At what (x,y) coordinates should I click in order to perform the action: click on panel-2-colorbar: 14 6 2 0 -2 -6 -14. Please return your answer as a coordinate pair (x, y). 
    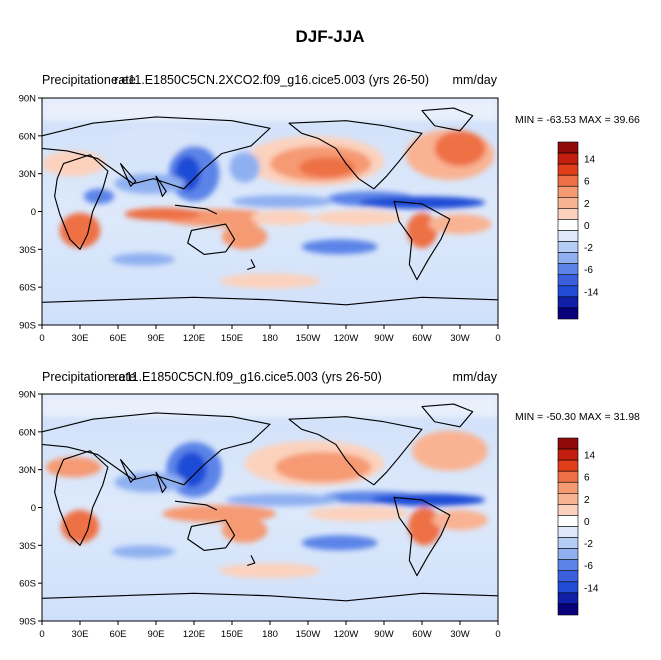
    Looking at the image, I should click on (578, 526).